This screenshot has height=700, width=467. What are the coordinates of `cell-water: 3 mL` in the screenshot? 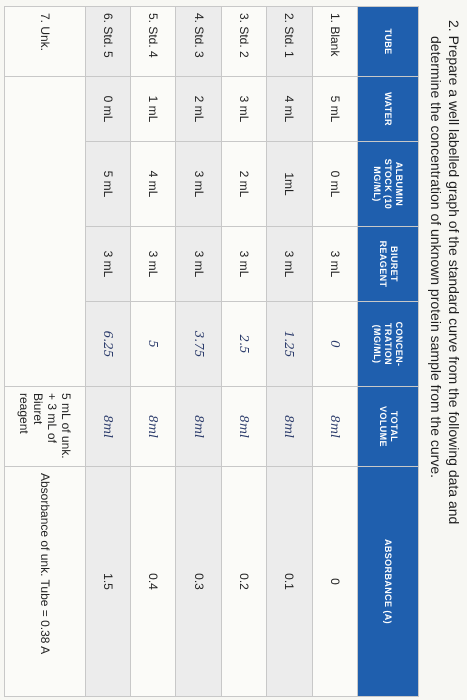 It's located at (244, 109).